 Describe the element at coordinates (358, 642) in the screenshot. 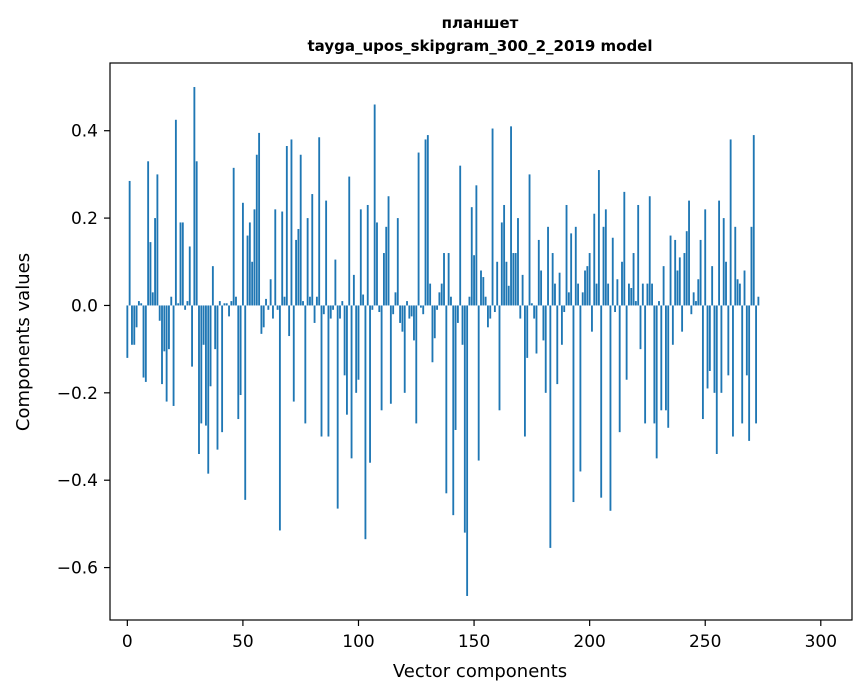

I see `x-tick-label: 100` at that location.